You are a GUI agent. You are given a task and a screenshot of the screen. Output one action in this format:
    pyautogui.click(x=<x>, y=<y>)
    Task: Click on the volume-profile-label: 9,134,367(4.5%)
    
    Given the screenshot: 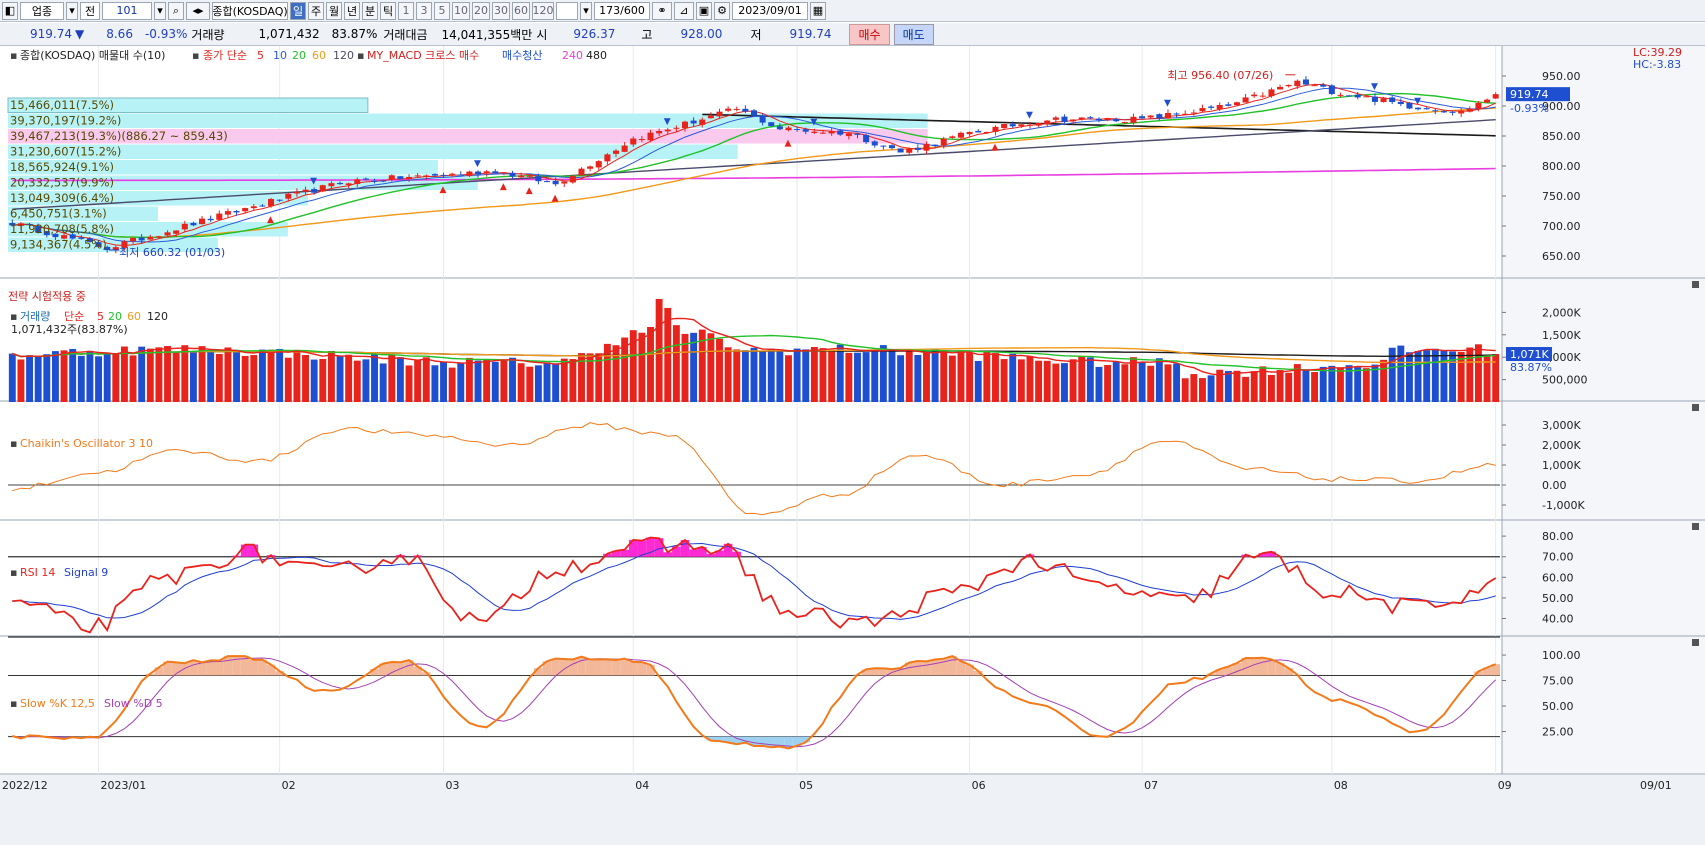 What is the action you would take?
    pyautogui.click(x=58, y=245)
    